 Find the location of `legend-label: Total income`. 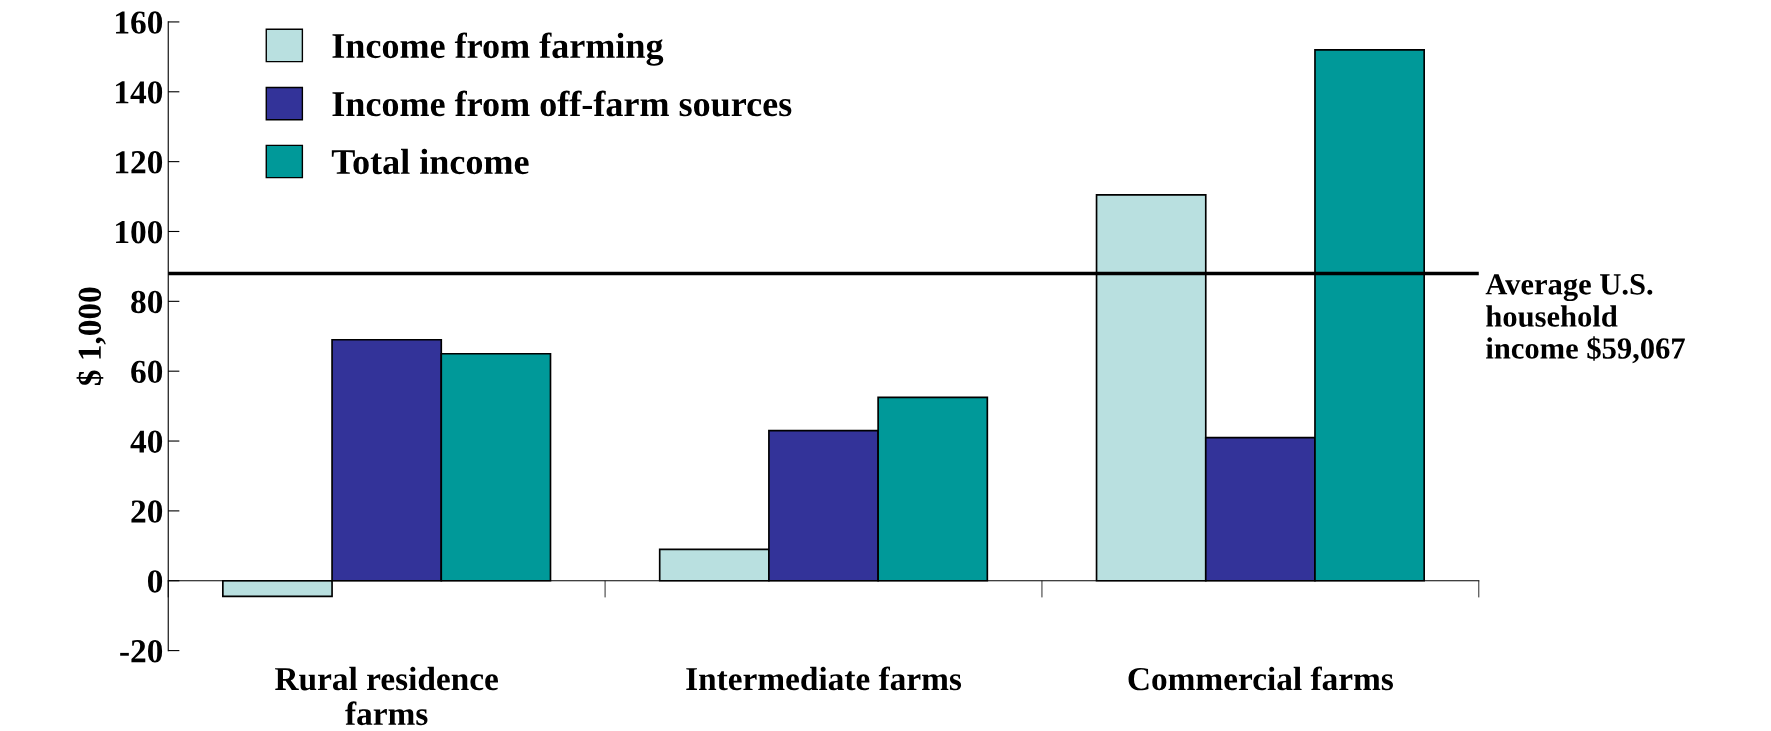

legend-label: Total income is located at coordinates (430, 161).